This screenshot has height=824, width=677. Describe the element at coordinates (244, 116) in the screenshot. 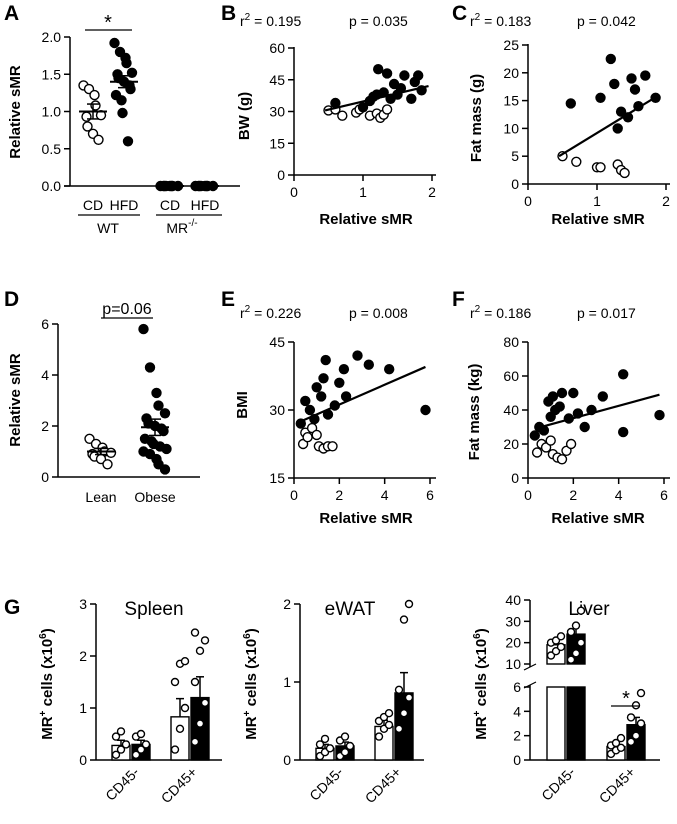

I see `y-axis-title: BW (g)` at that location.